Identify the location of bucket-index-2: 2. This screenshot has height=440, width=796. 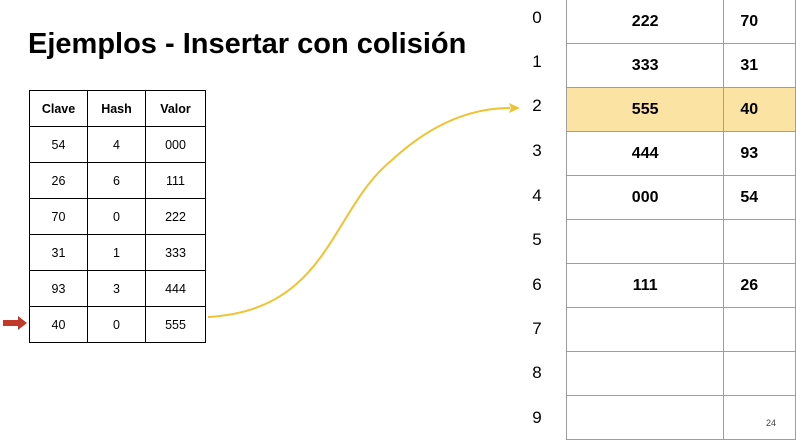
(537, 105).